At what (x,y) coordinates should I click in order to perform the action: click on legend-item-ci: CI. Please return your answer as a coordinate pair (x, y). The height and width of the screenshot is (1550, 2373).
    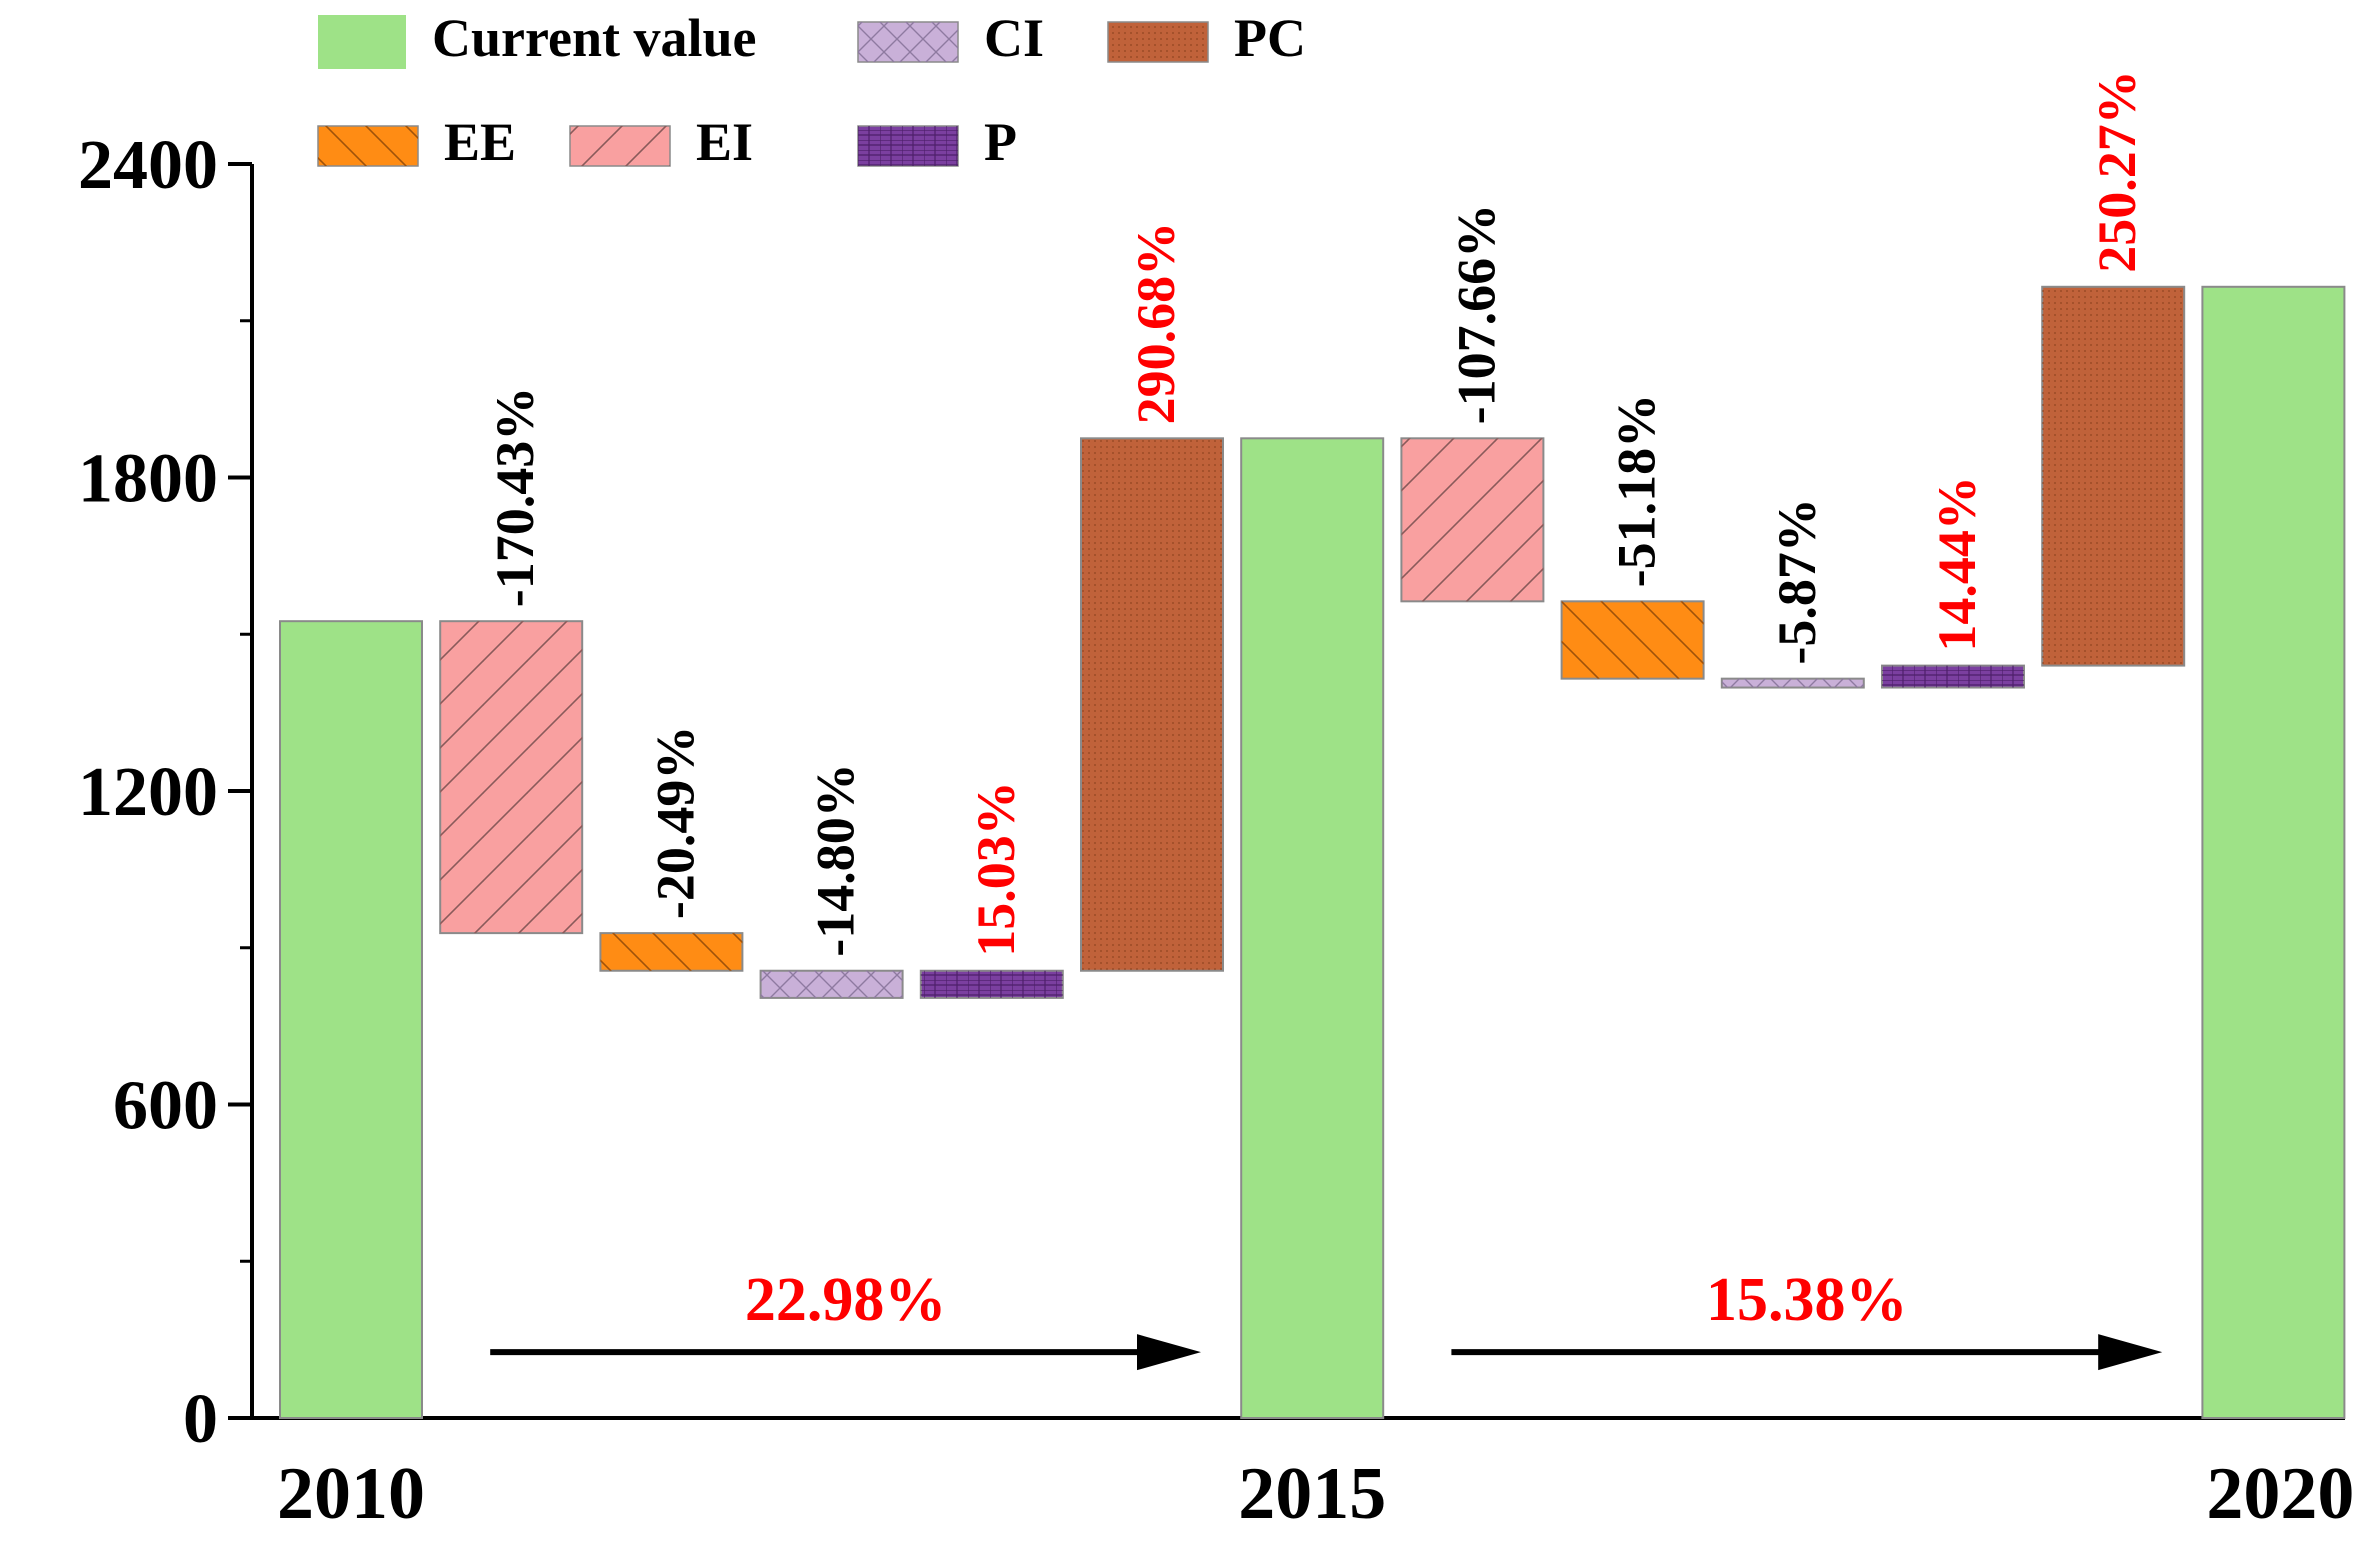
    Looking at the image, I should click on (950, 38).